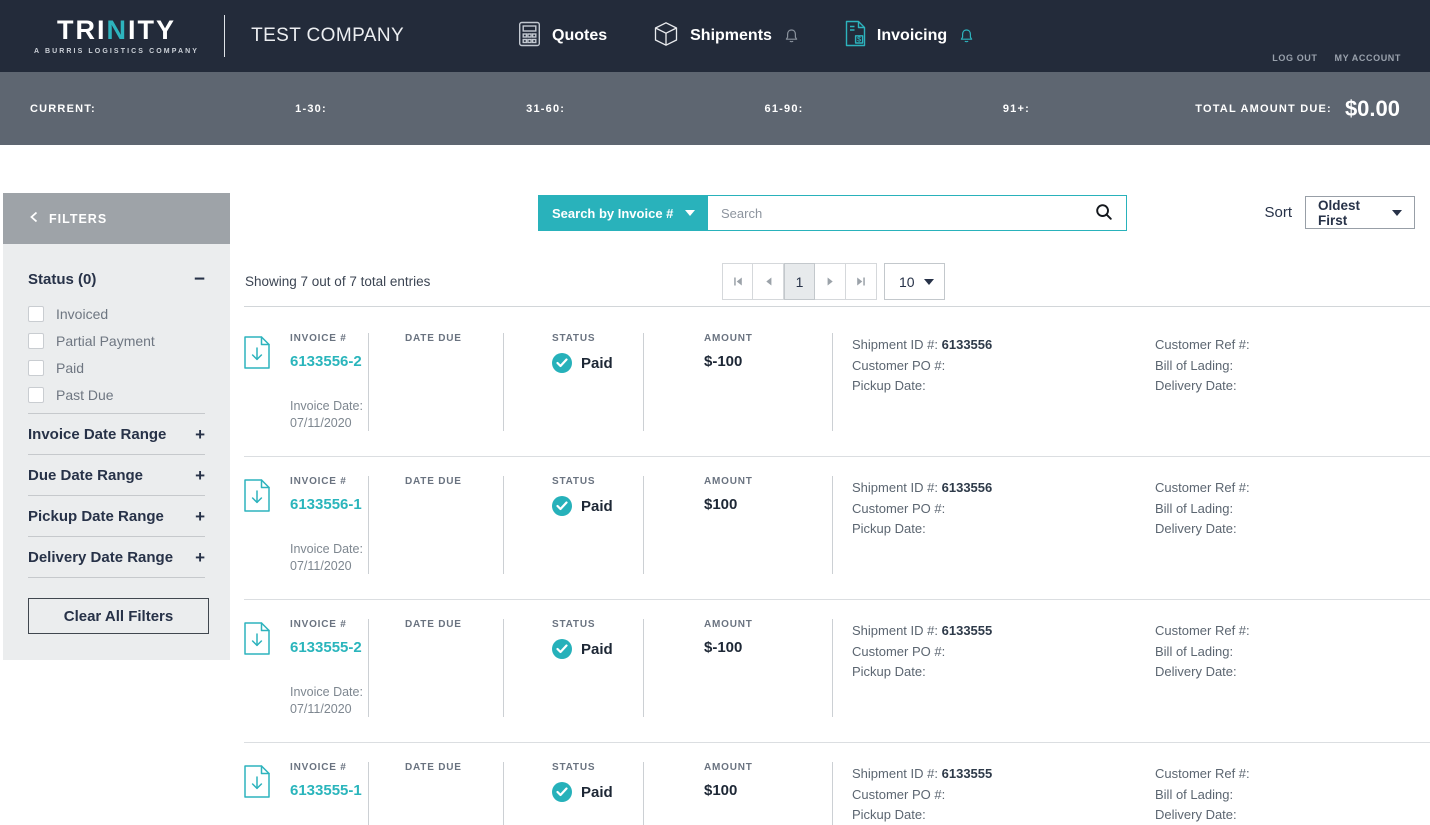 This screenshot has width=1430, height=825. I want to click on nav-item-invoicing: $ Invoicing, so click(909, 36).